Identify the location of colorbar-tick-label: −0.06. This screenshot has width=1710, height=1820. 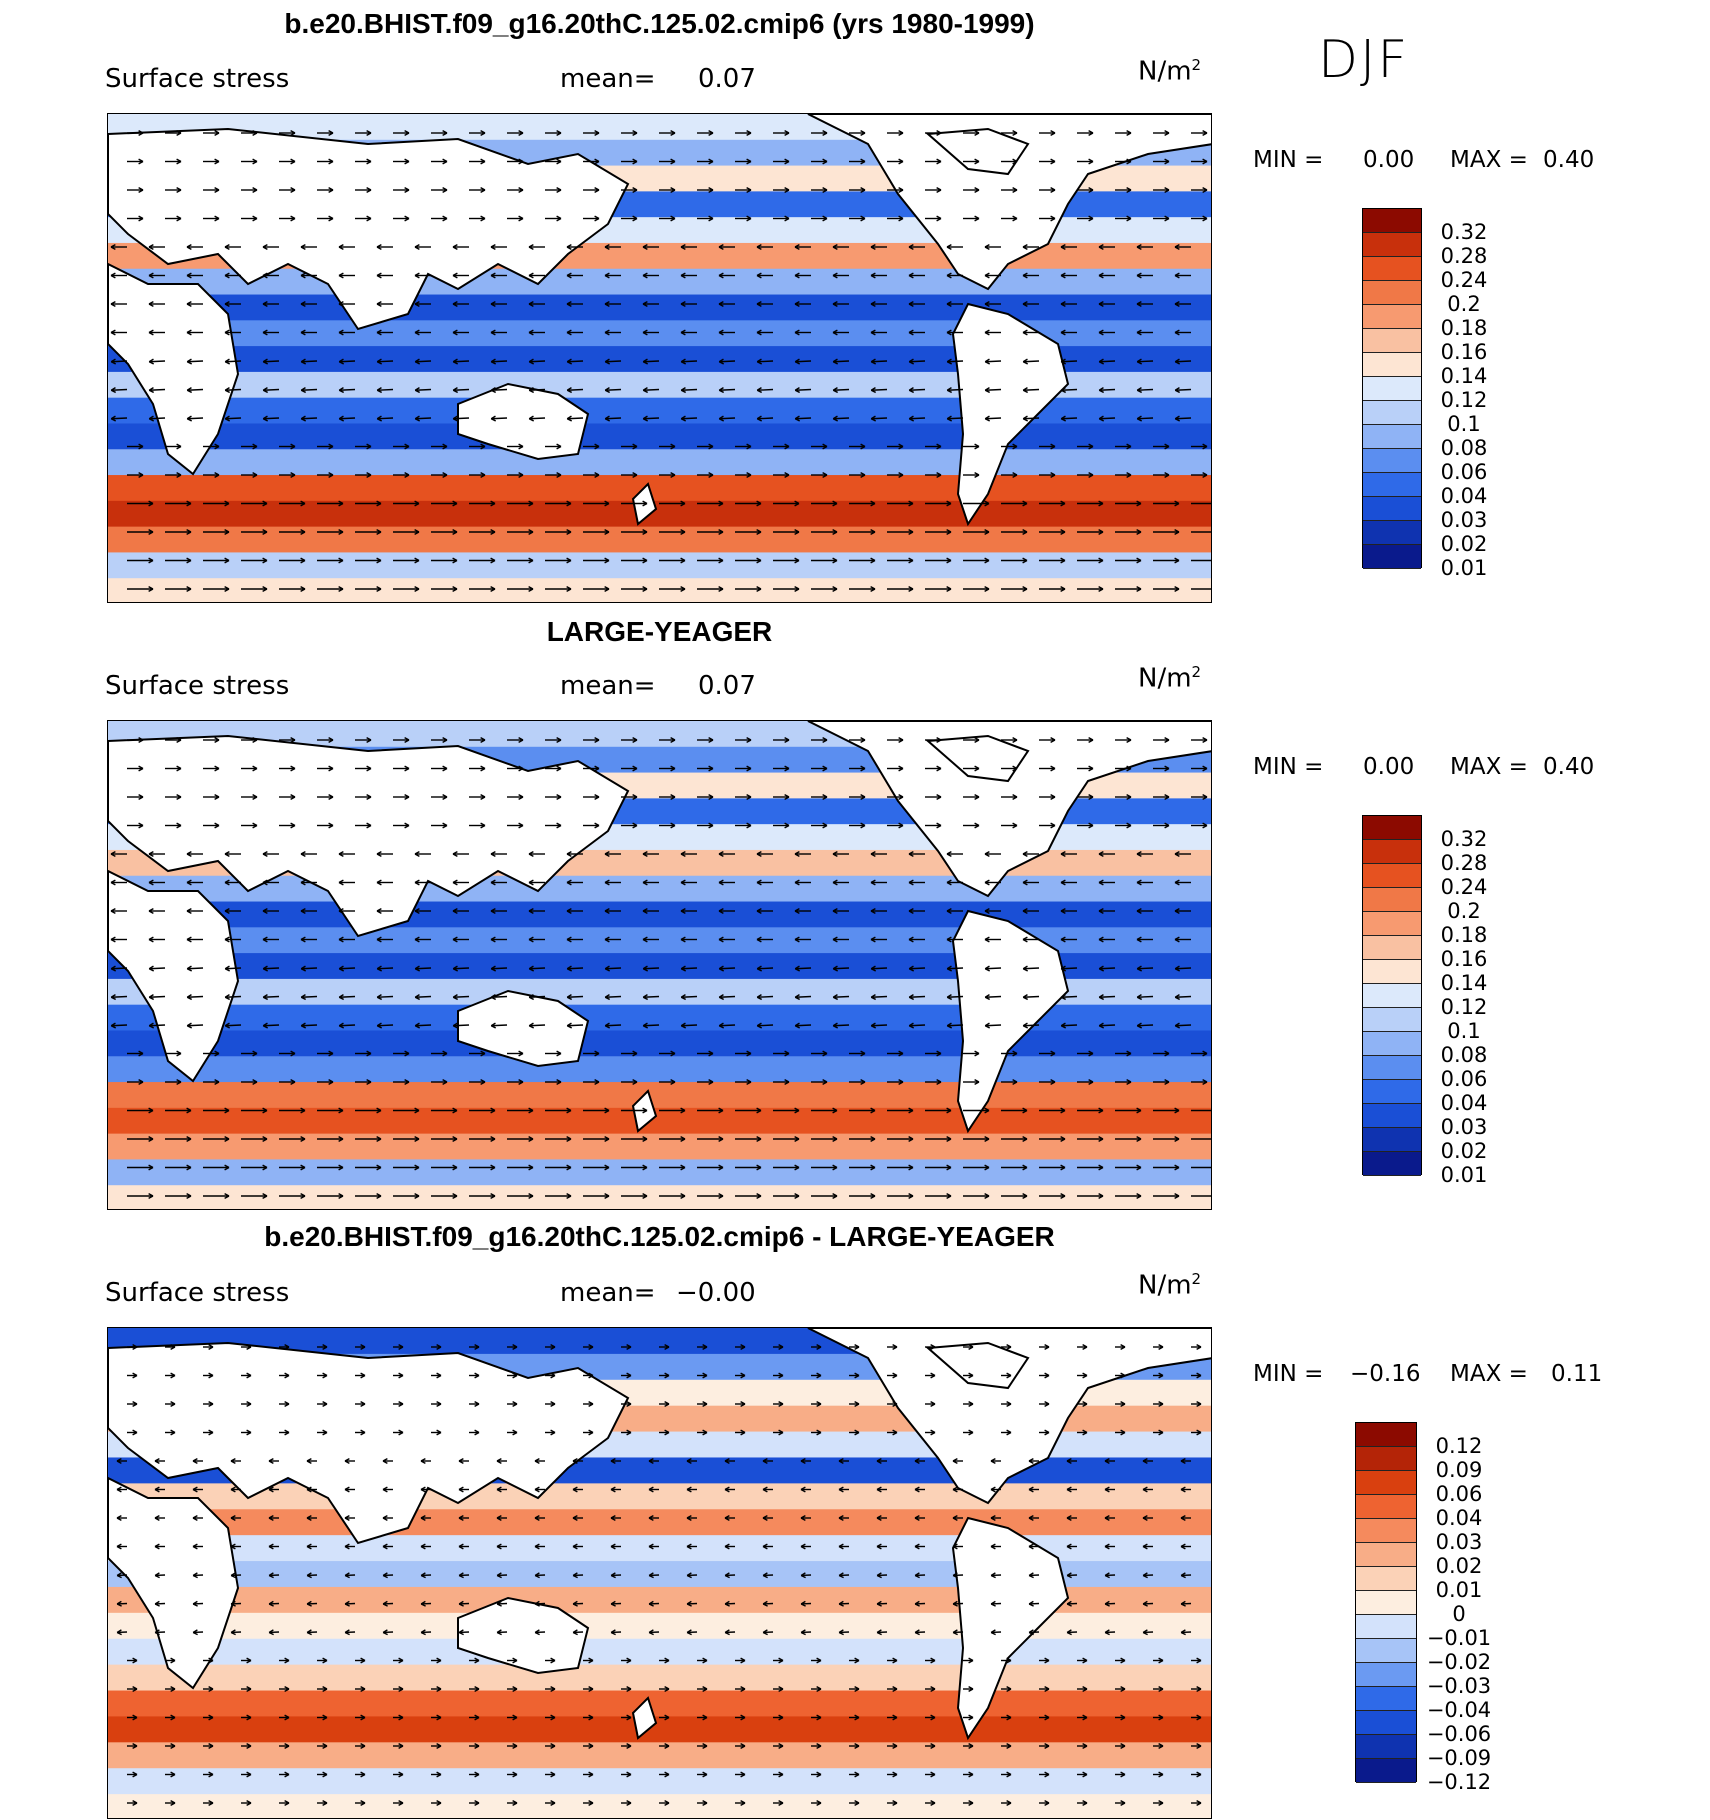
(1459, 1734).